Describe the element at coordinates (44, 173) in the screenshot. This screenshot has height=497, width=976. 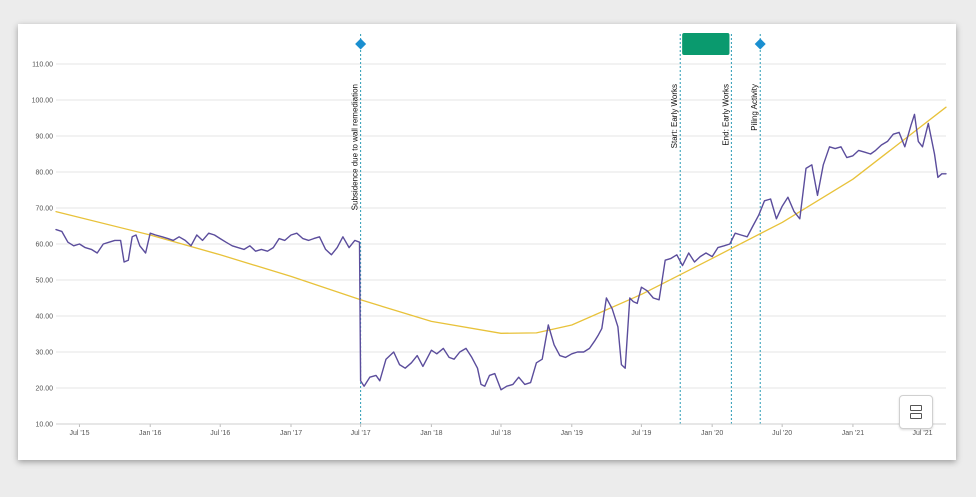
I see `y-tick-label: 80.00` at that location.